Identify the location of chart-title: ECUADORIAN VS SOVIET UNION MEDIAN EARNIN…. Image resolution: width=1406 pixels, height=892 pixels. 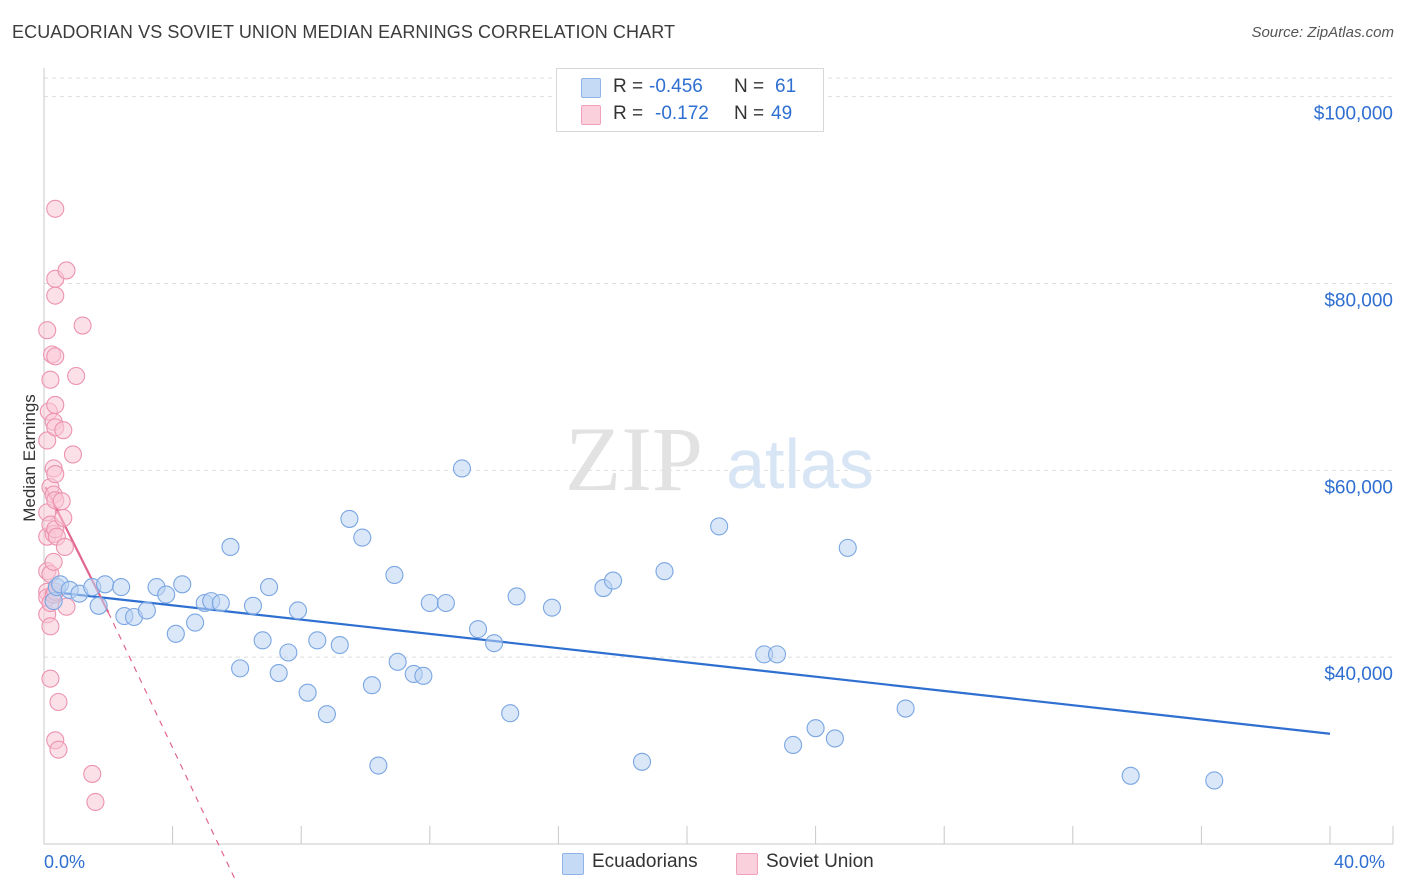
(344, 32).